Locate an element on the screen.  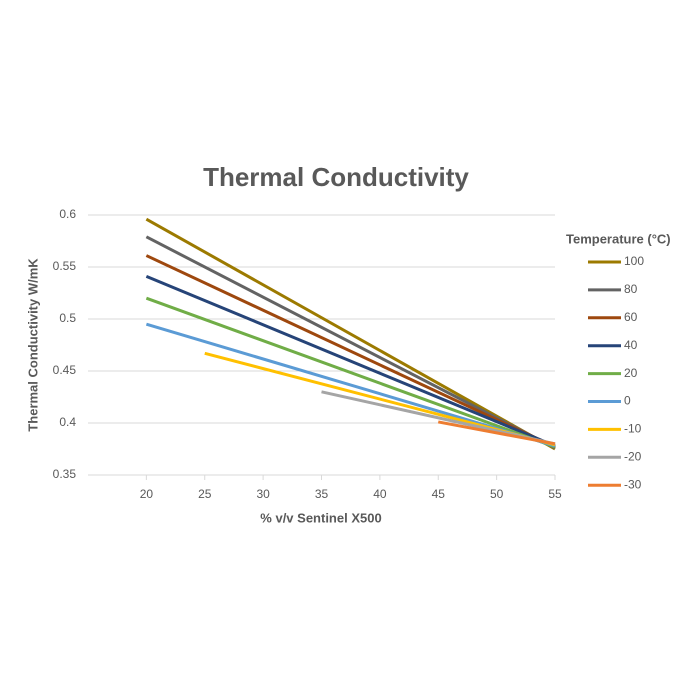
chart-title: Thermal Conductivity is located at coordinates (336, 177).